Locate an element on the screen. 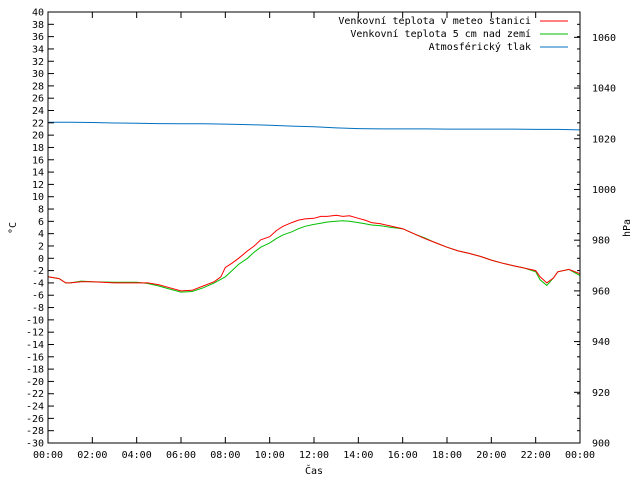  x-tick-label: 10:00 is located at coordinates (270, 455).